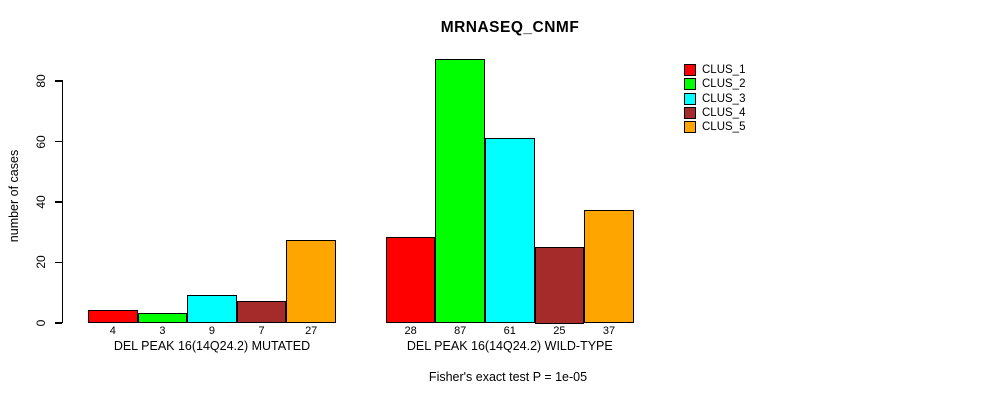 This screenshot has width=990, height=400. What do you see at coordinates (41, 323) in the screenshot?
I see `y-tick-label: 0` at bounding box center [41, 323].